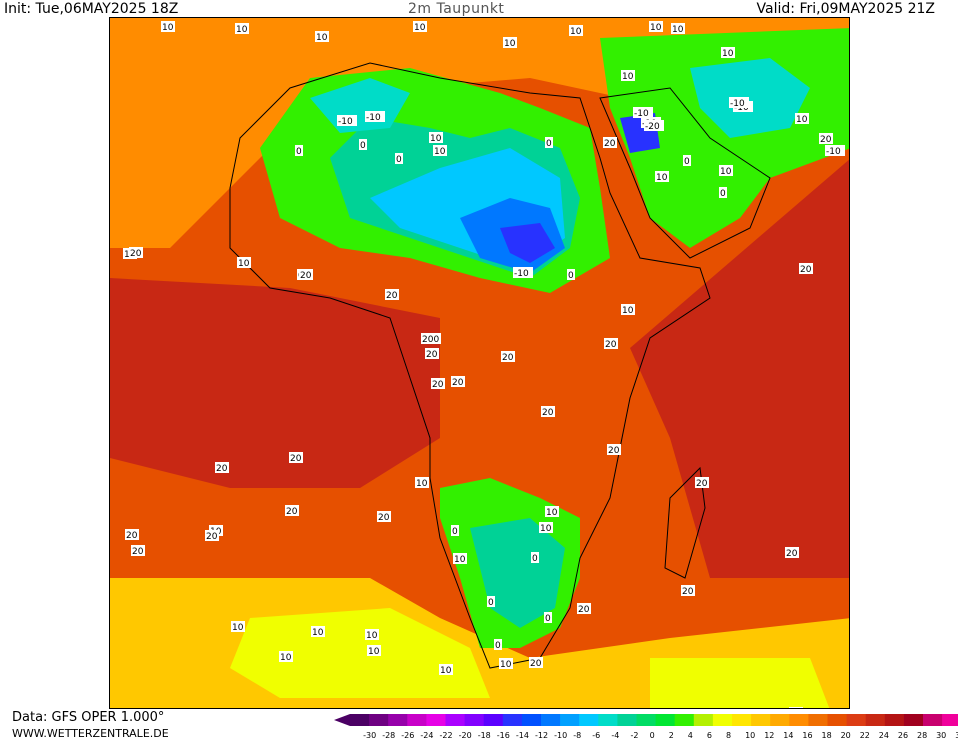 The width and height of the screenshot is (959, 741). Describe the element at coordinates (342, 720) in the screenshot. I see `legend-arrow-left` at that location.